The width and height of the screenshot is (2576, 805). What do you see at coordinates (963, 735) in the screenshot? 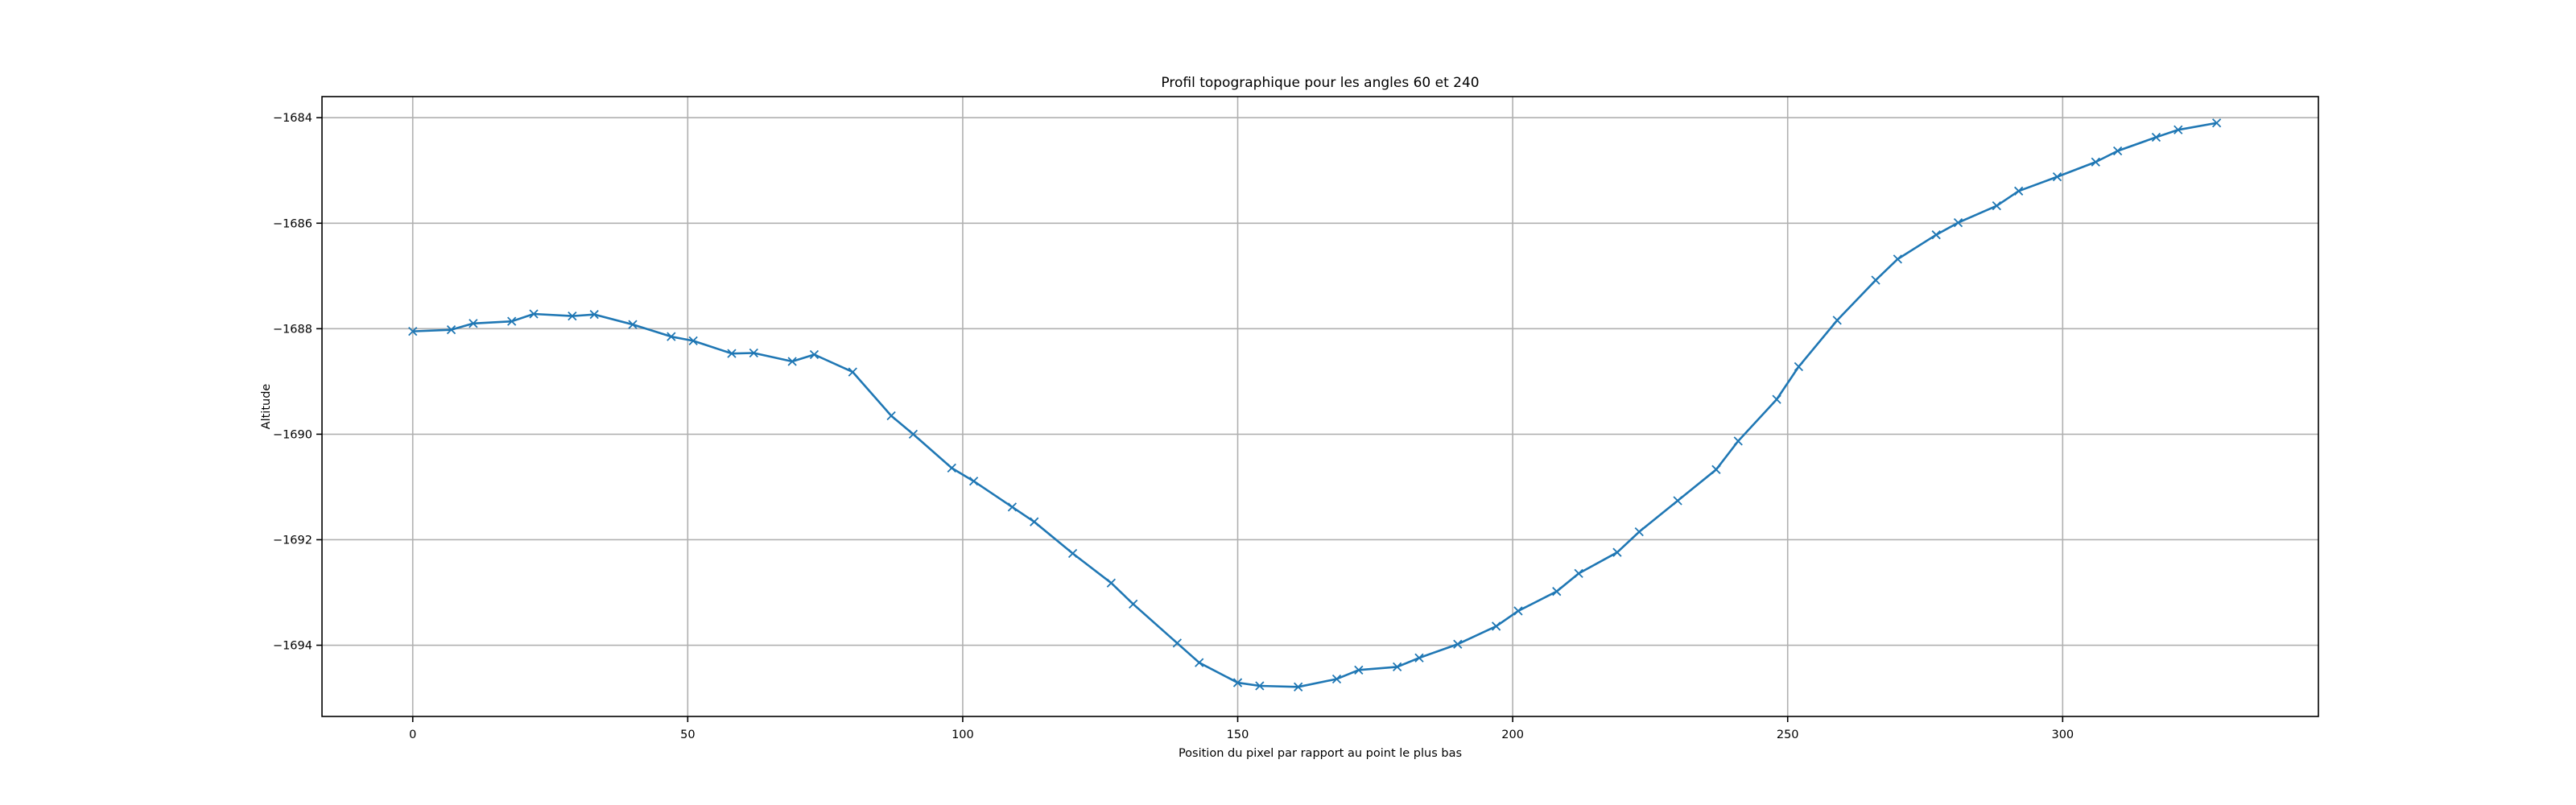
I see `x-tick-label: 100` at bounding box center [963, 735].